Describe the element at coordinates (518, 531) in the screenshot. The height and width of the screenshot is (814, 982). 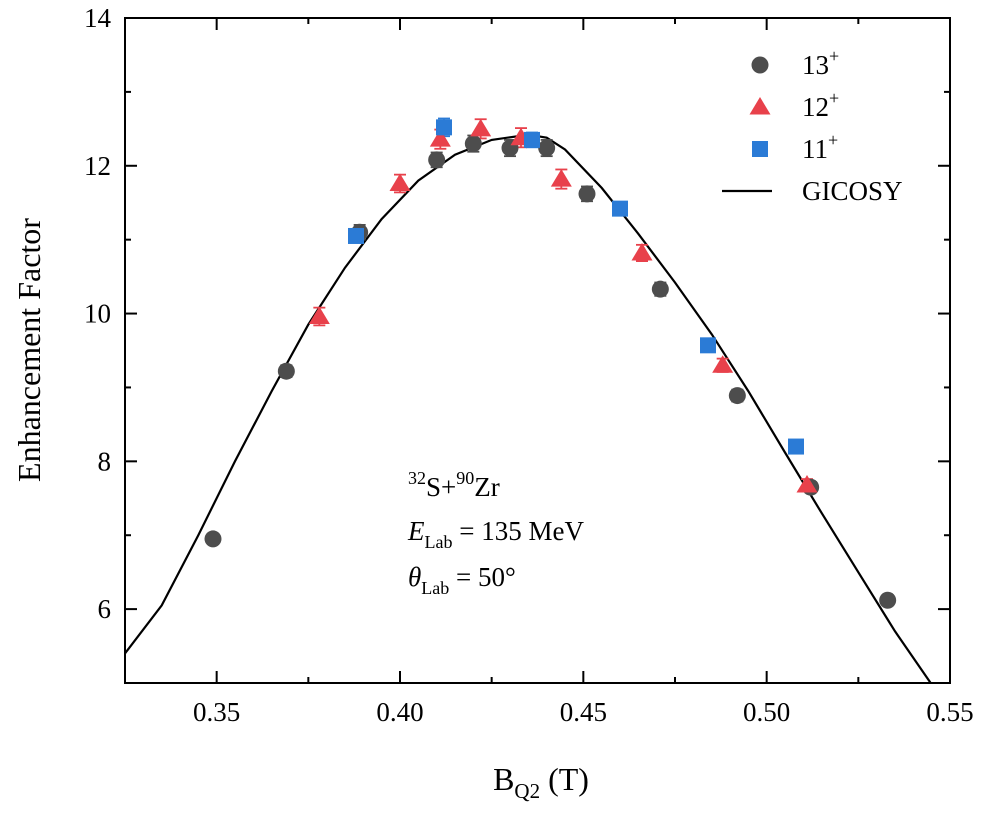
I see `annotation-energy-value: = 135 MeV` at that location.